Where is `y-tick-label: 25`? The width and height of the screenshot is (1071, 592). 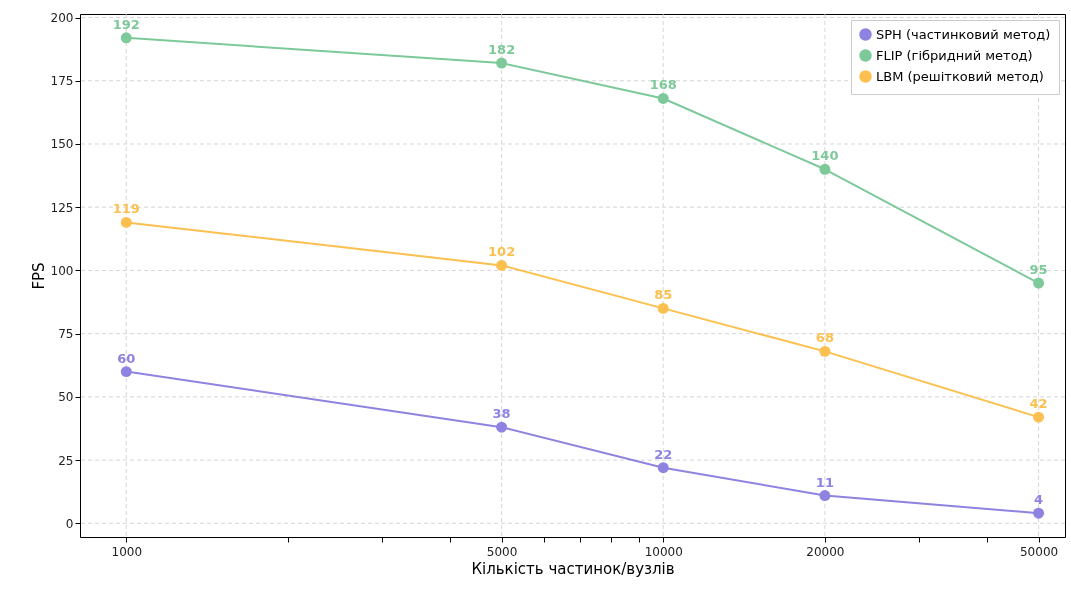
y-tick-label: 25 is located at coordinates (66, 460).